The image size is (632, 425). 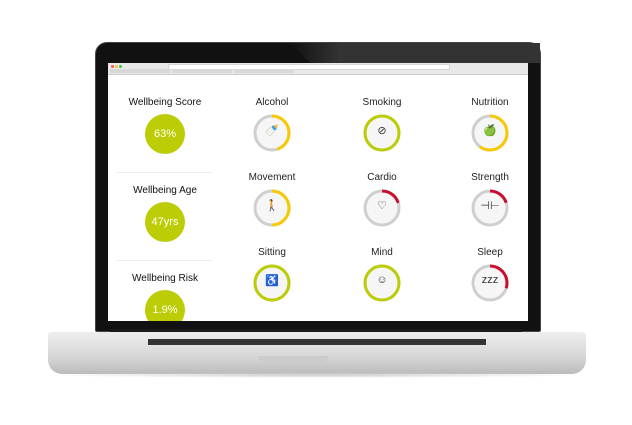 What do you see at coordinates (293, 359) in the screenshot?
I see `lid-notch` at bounding box center [293, 359].